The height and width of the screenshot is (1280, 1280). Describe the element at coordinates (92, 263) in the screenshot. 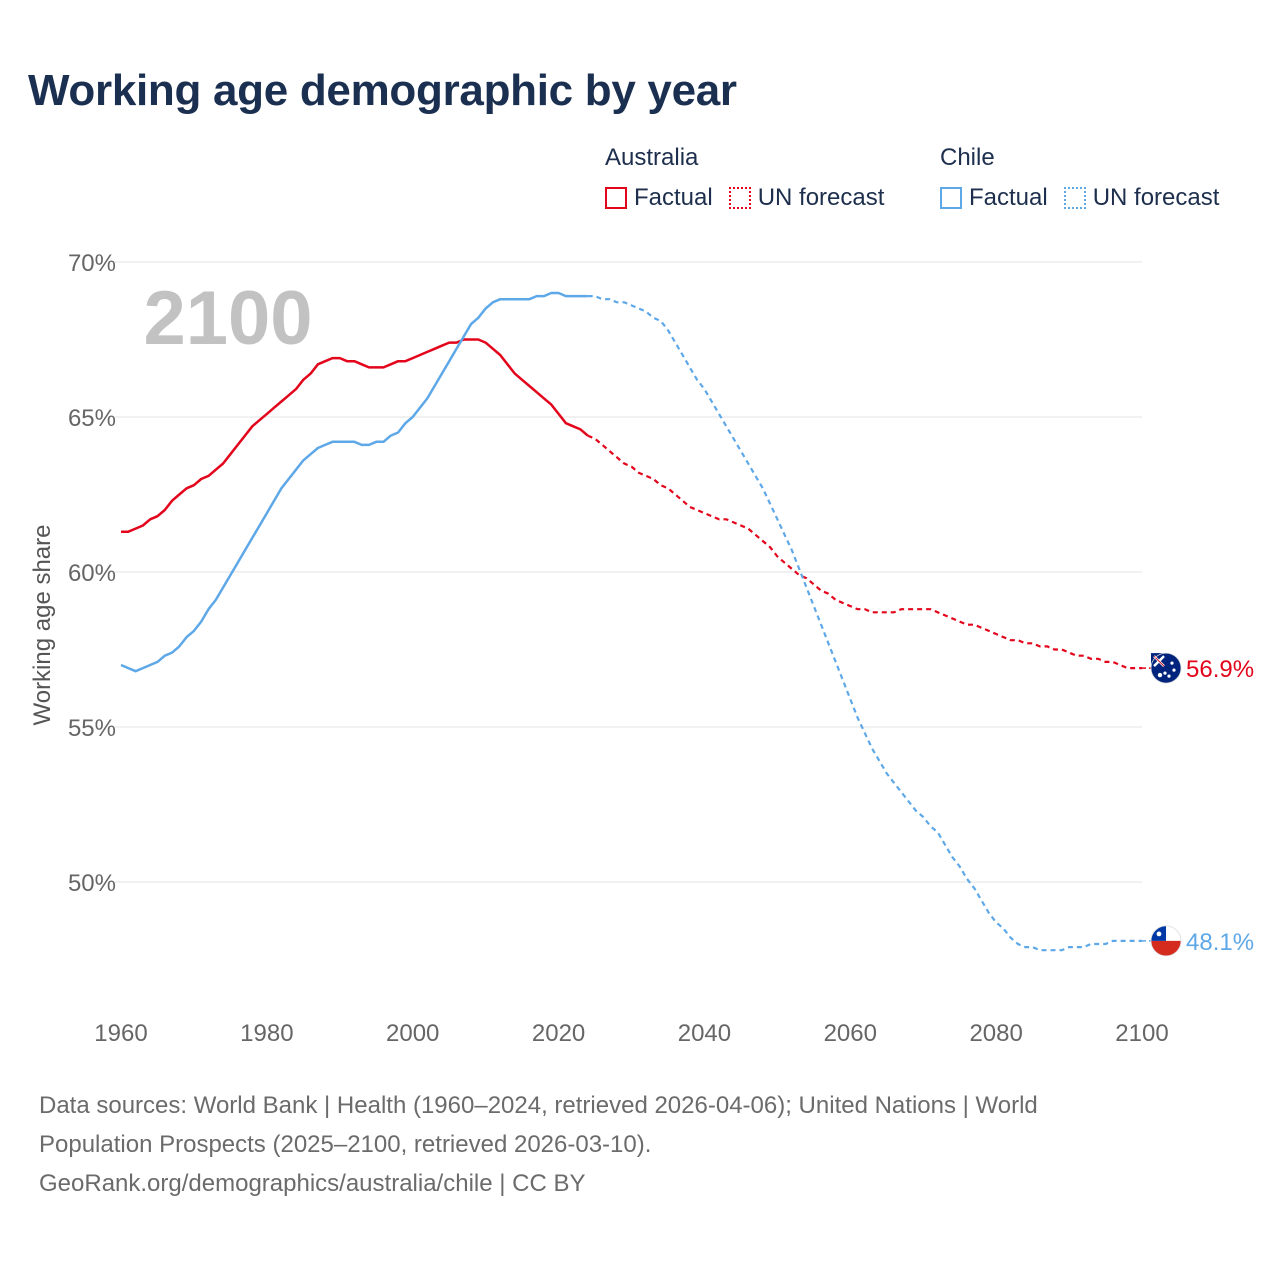

I see `y-tick-label: 70%` at that location.